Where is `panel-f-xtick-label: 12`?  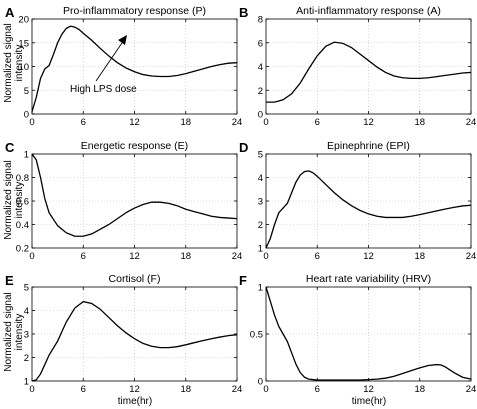 panel-f-xtick-label: 12 is located at coordinates (368, 389).